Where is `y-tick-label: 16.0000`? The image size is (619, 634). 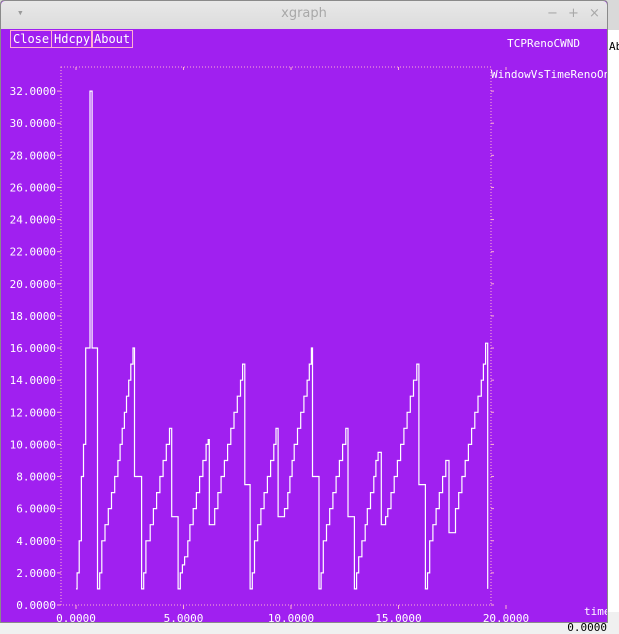
y-tick-label: 16.0000 is located at coordinates (33, 348).